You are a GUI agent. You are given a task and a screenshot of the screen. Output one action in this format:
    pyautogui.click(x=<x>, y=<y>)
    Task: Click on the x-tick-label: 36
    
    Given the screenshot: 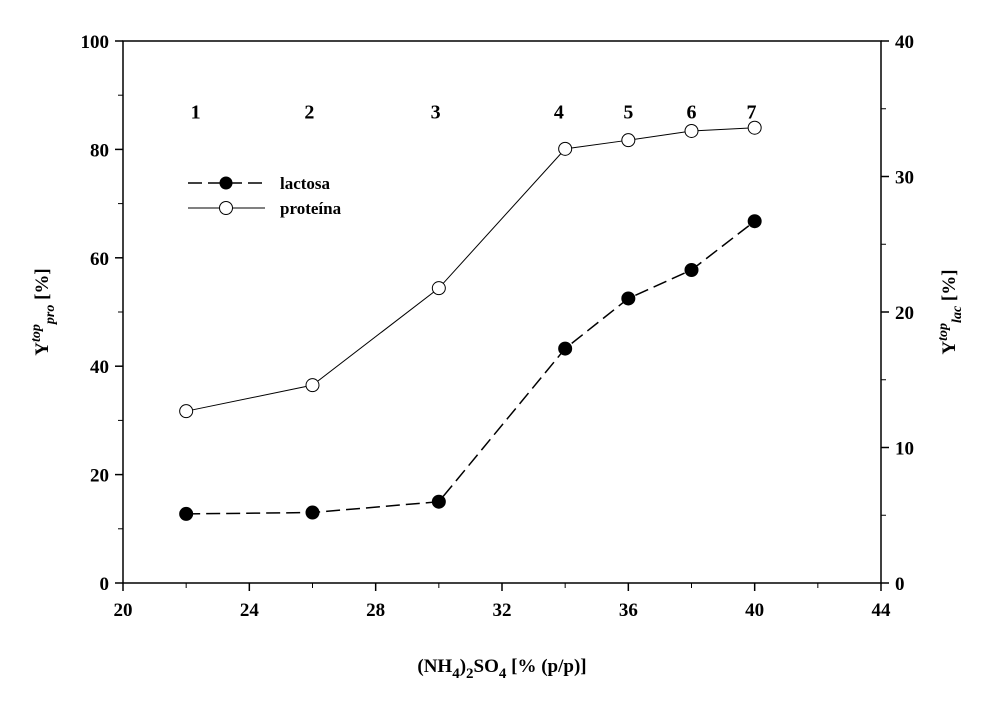 What is the action you would take?
    pyautogui.click(x=628, y=610)
    